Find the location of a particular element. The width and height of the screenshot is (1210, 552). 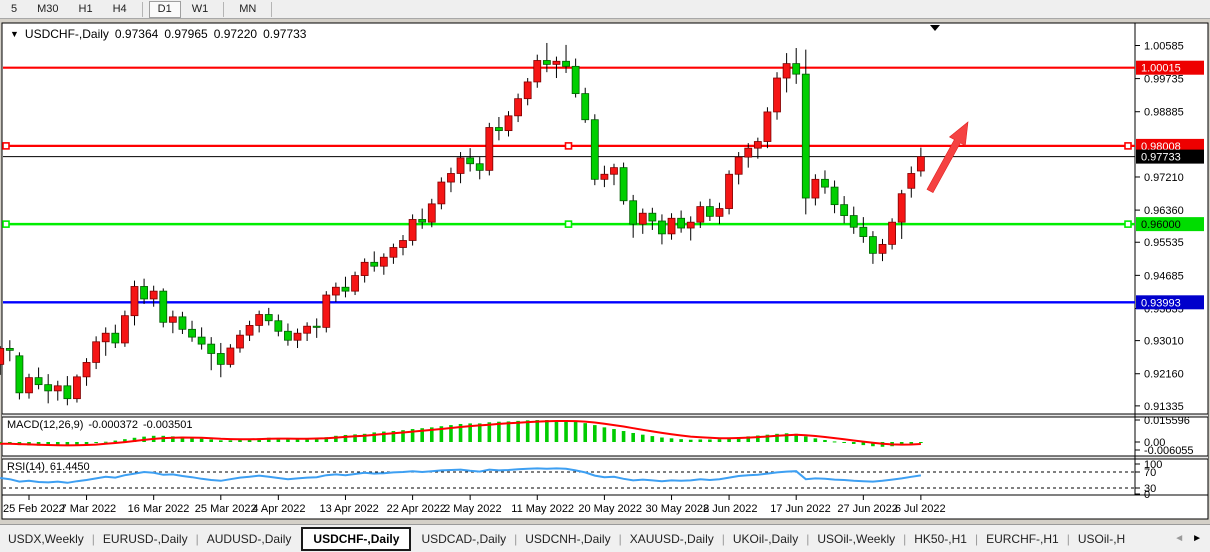

symbol-dropdown-icon: ▼ is located at coordinates (14, 34).